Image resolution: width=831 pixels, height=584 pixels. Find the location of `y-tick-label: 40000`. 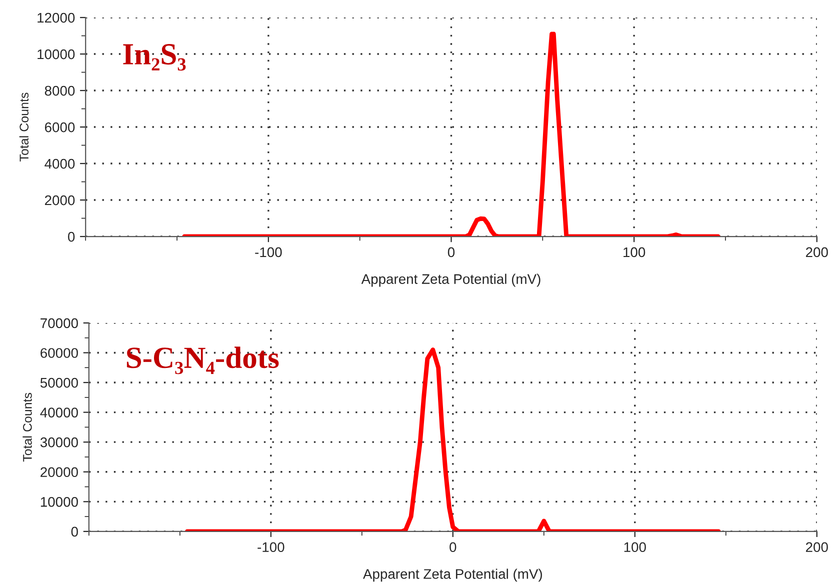

y-tick-label: 40000 is located at coordinates (59, 413).